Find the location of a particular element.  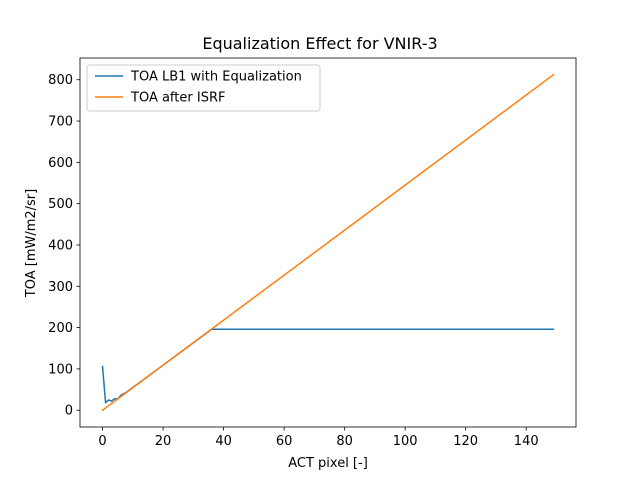

legend-box is located at coordinates (203, 88).